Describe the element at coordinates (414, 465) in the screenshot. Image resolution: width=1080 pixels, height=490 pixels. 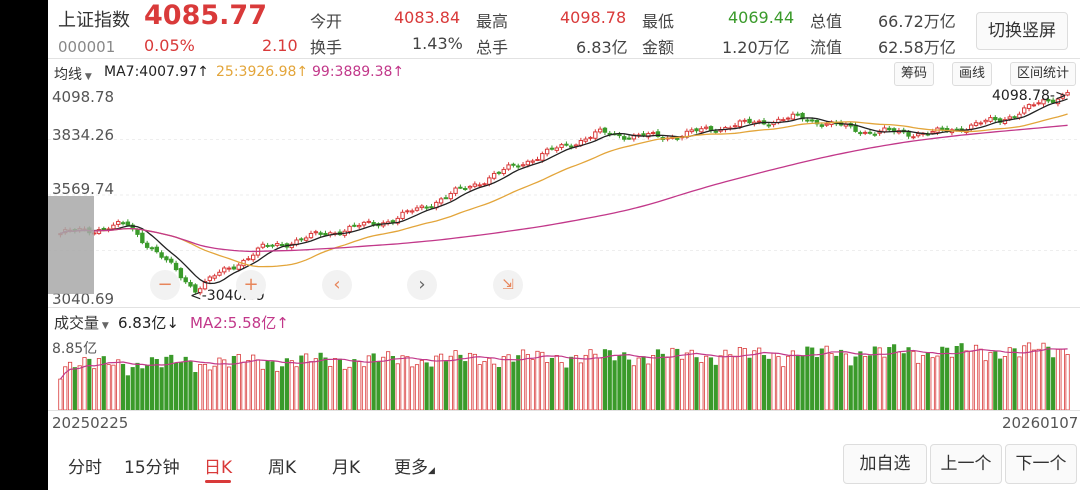
I see `tab-more: 更多◢` at that location.